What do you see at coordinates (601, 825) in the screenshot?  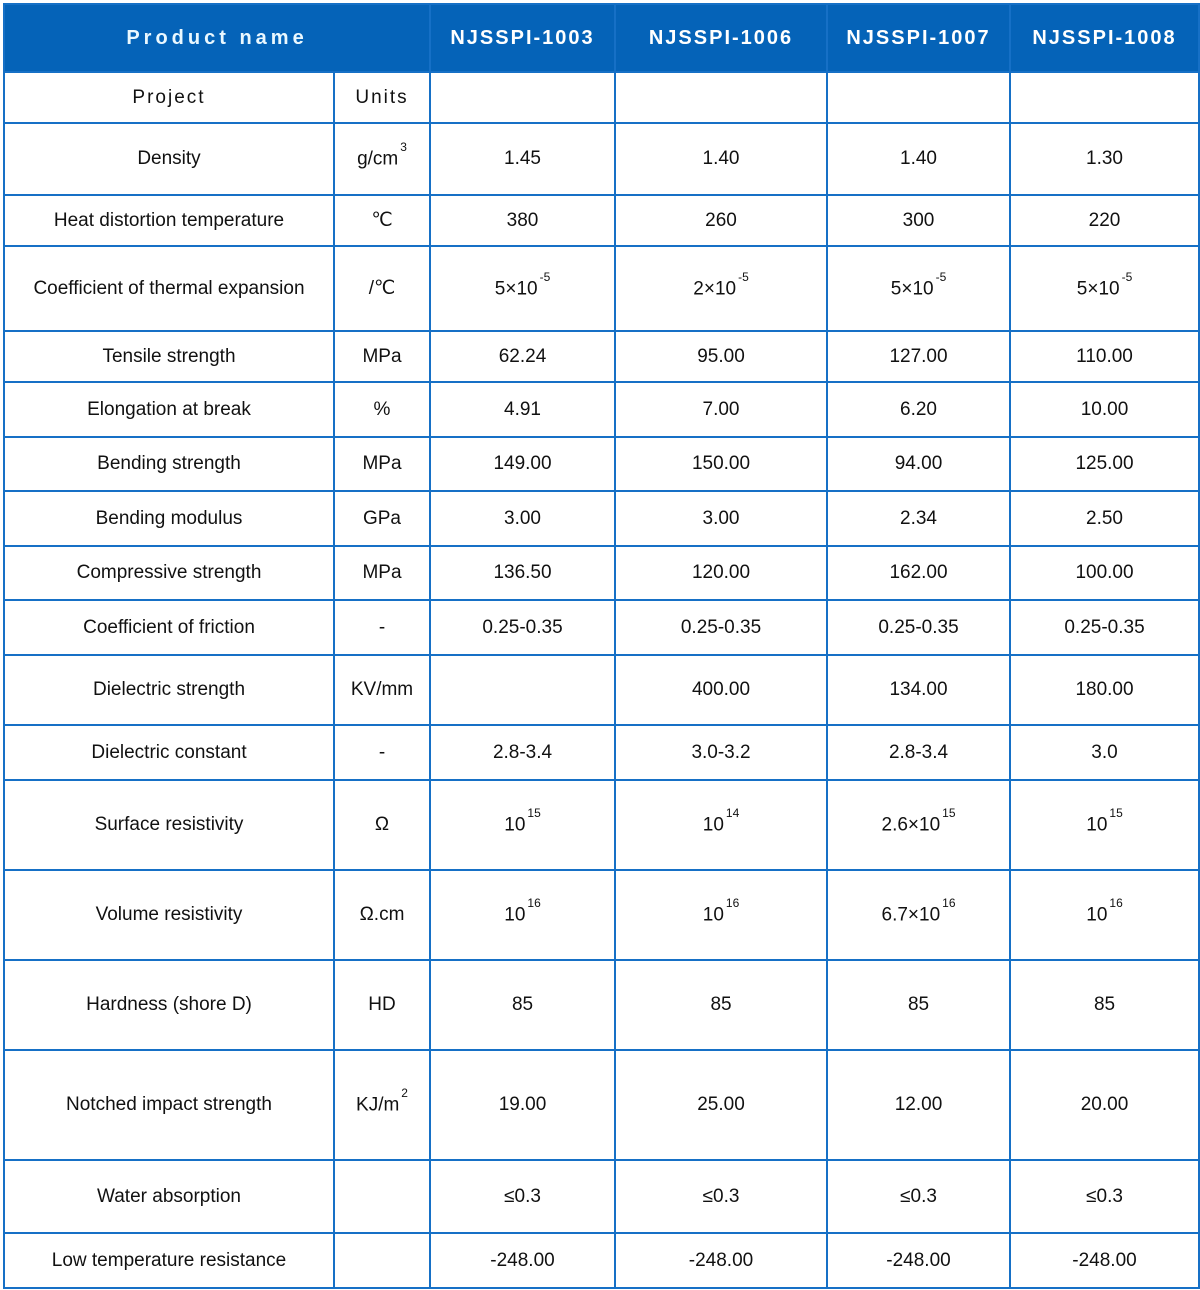 I see `table-row: Surface resistivity Ω 1015 1014 2.6×1015 1015` at bounding box center [601, 825].